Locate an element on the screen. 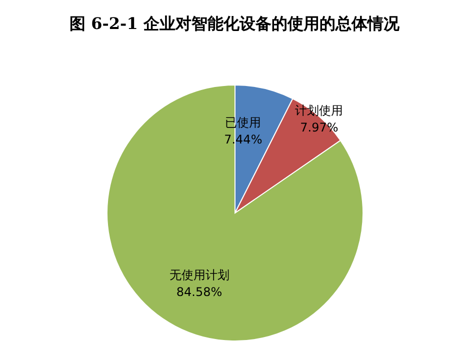  slice-label: 无使用计划 is located at coordinates (199, 275).